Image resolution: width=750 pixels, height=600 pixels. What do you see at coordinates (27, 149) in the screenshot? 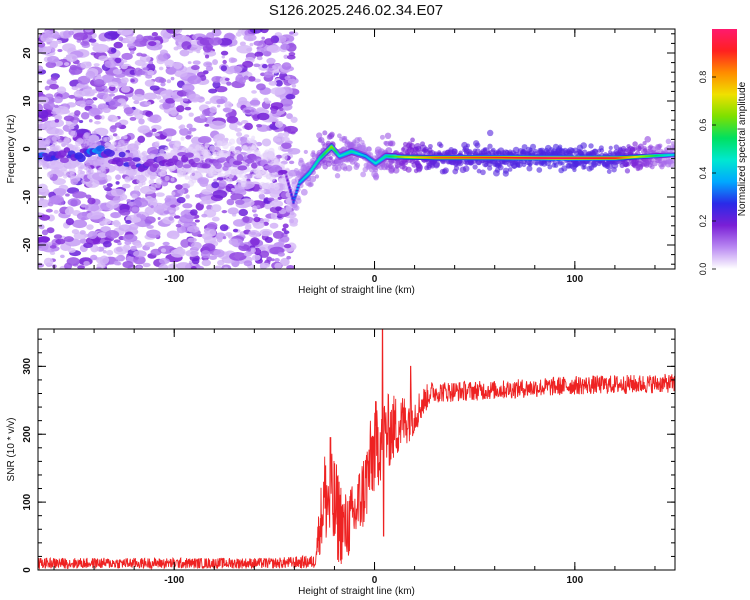
I see `top-y-tick-label: 0` at bounding box center [27, 149].